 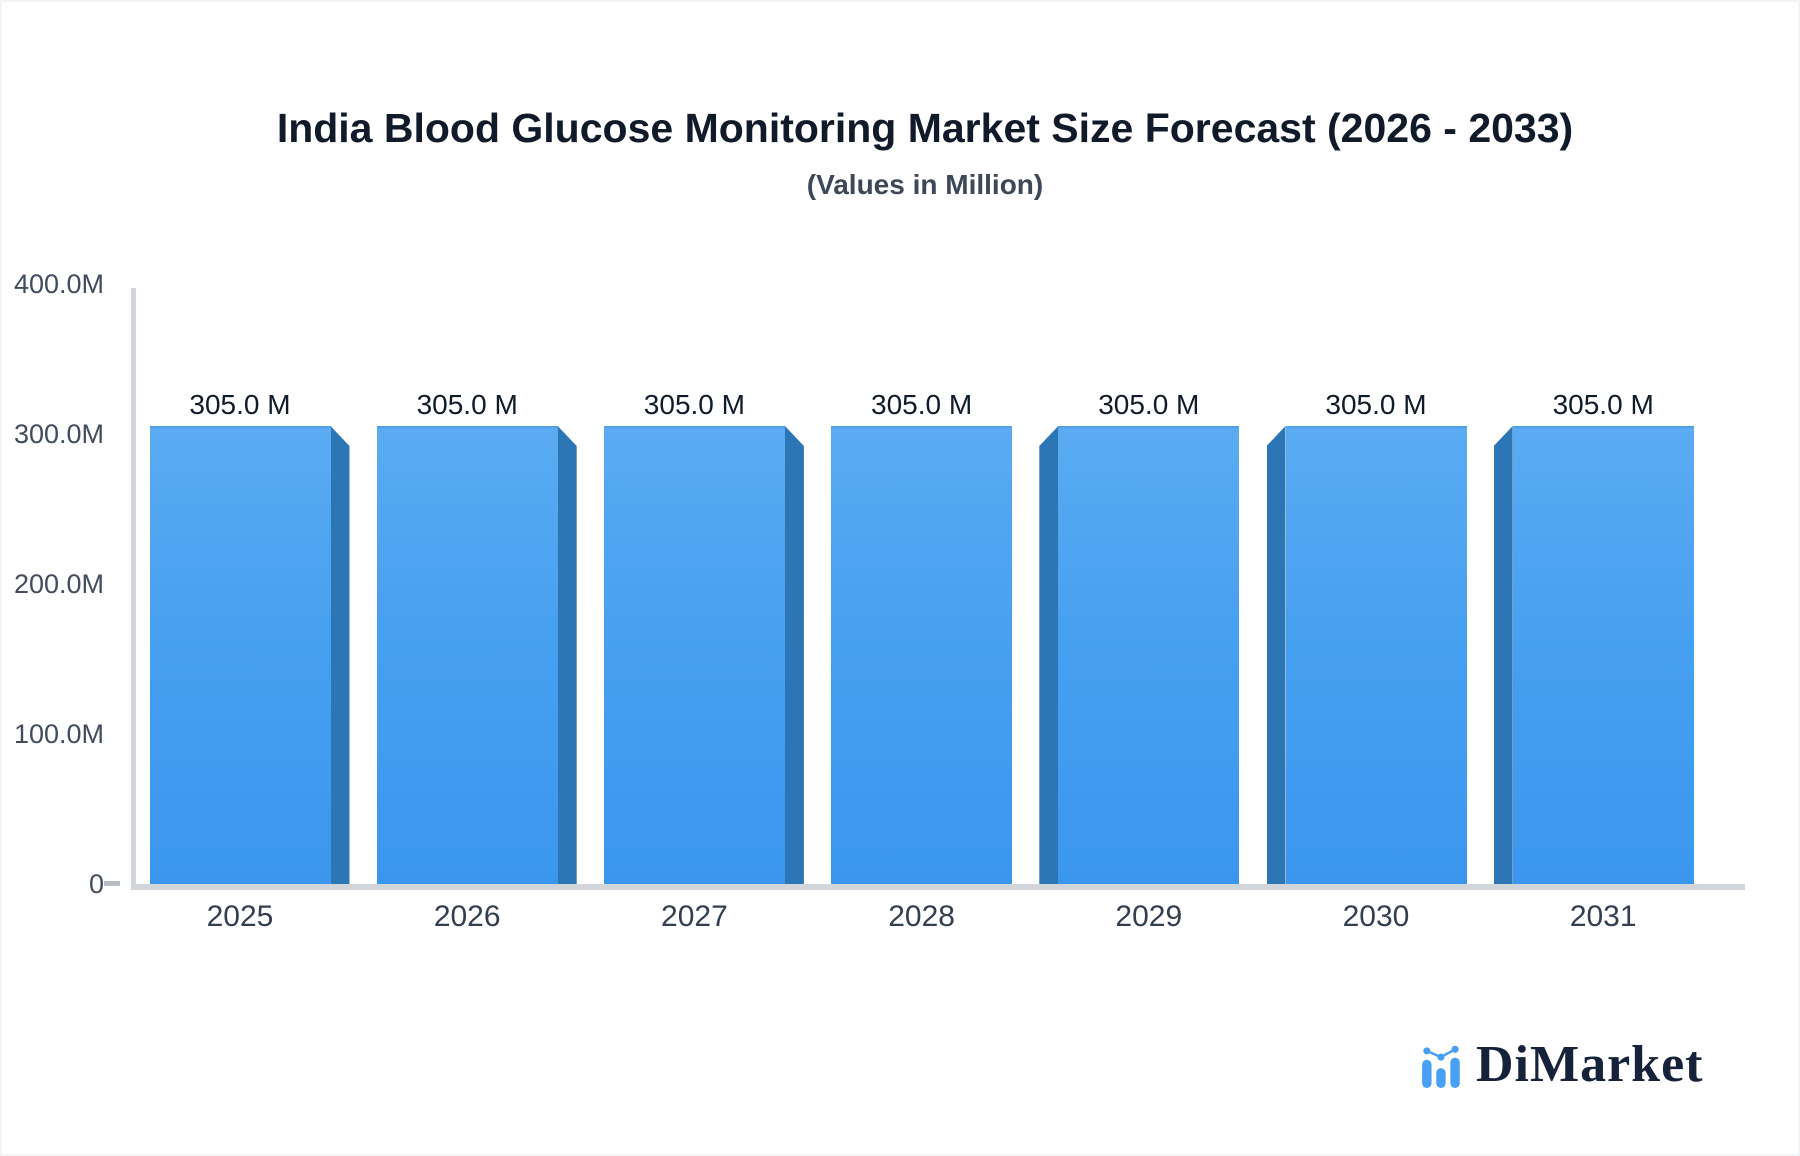 What do you see at coordinates (925, 184) in the screenshot?
I see `chart-subtitle: (Values in Million)` at bounding box center [925, 184].